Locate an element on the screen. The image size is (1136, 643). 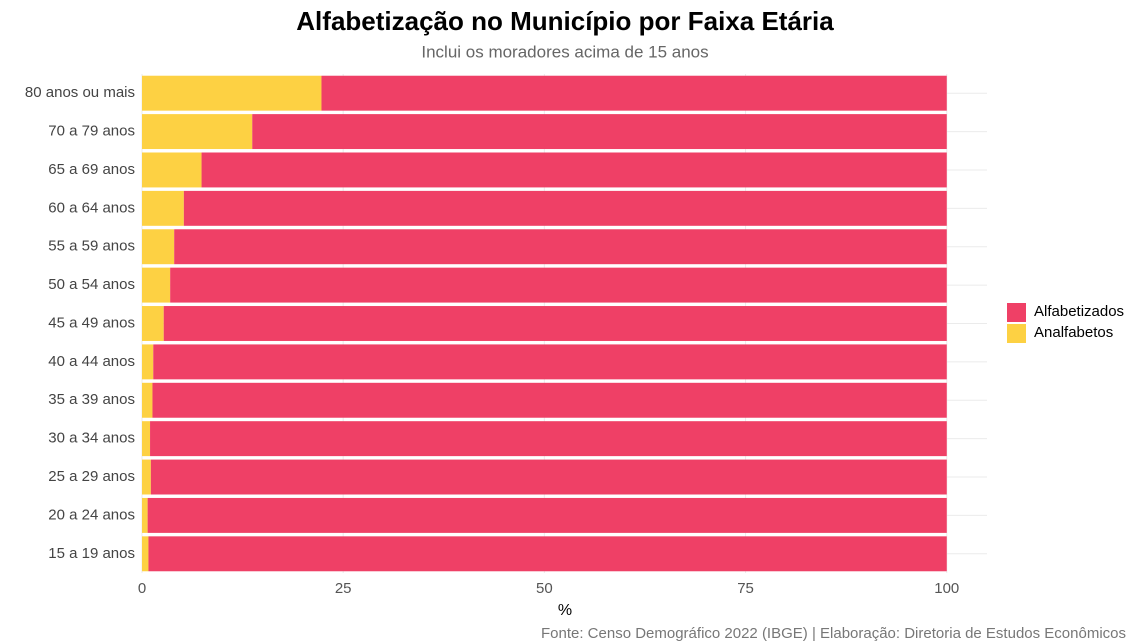
x-tick-label: 0 is located at coordinates (142, 588).